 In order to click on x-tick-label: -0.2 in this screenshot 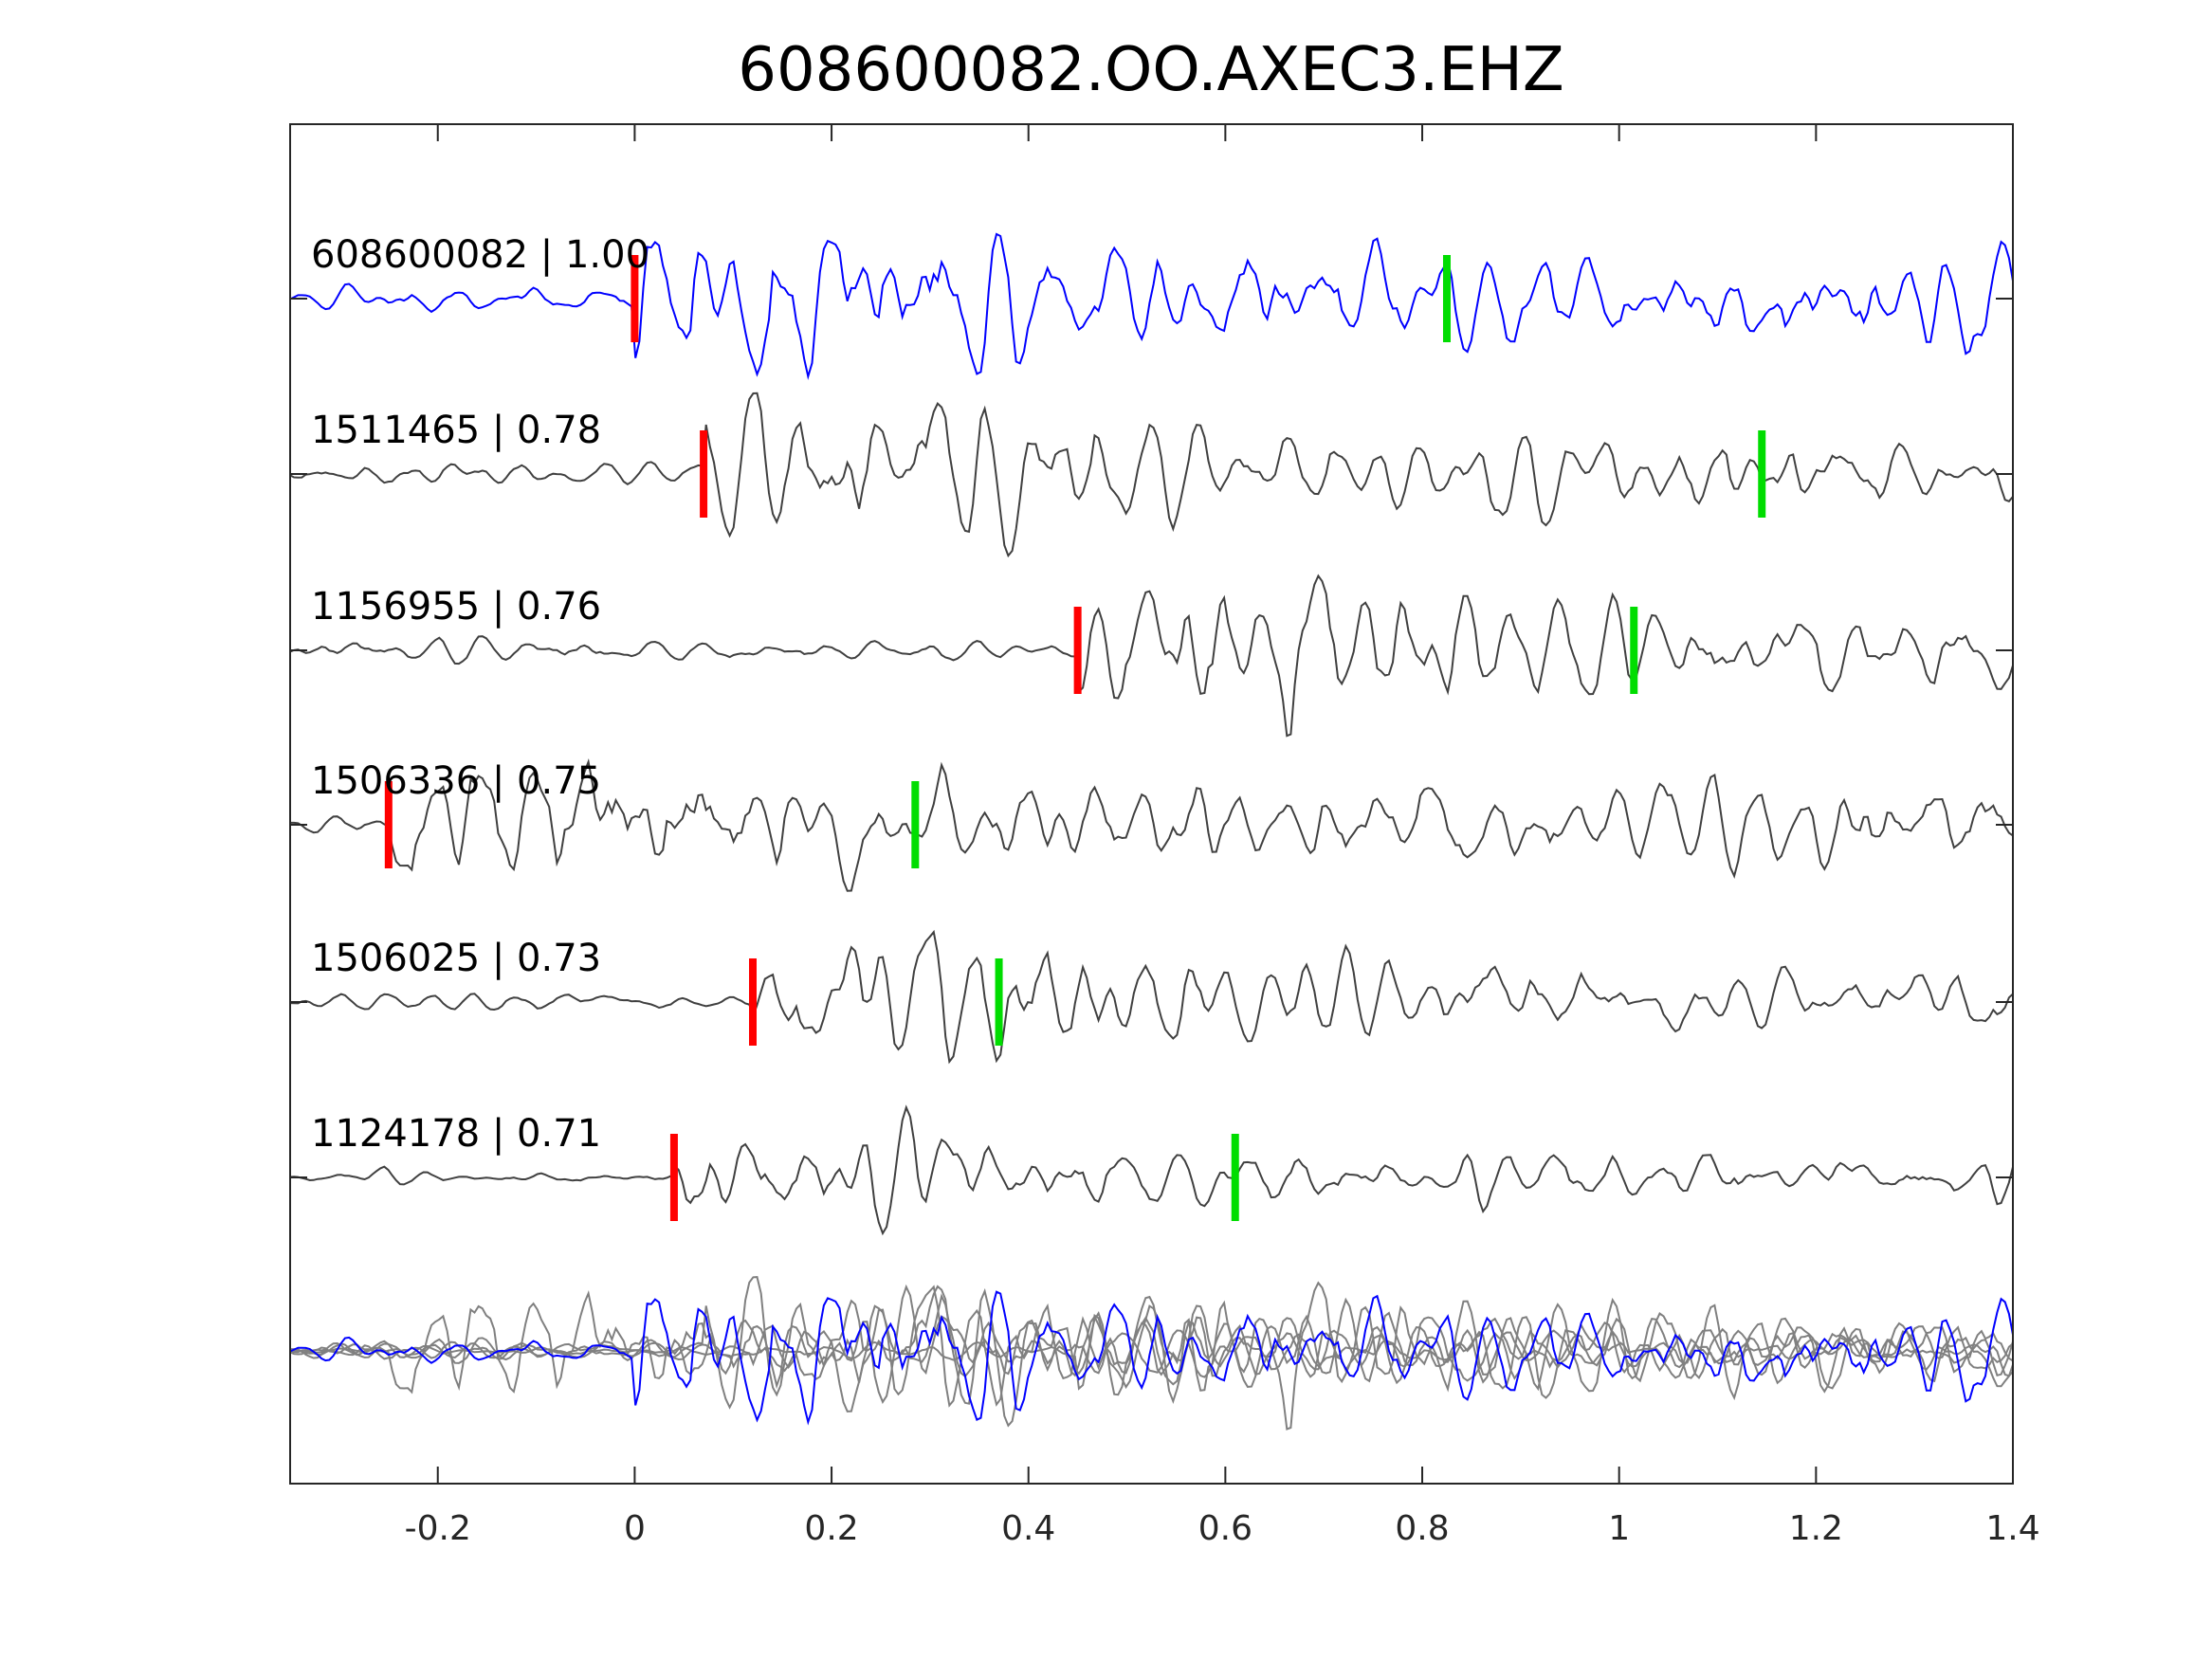, I will do `click(438, 1528)`.